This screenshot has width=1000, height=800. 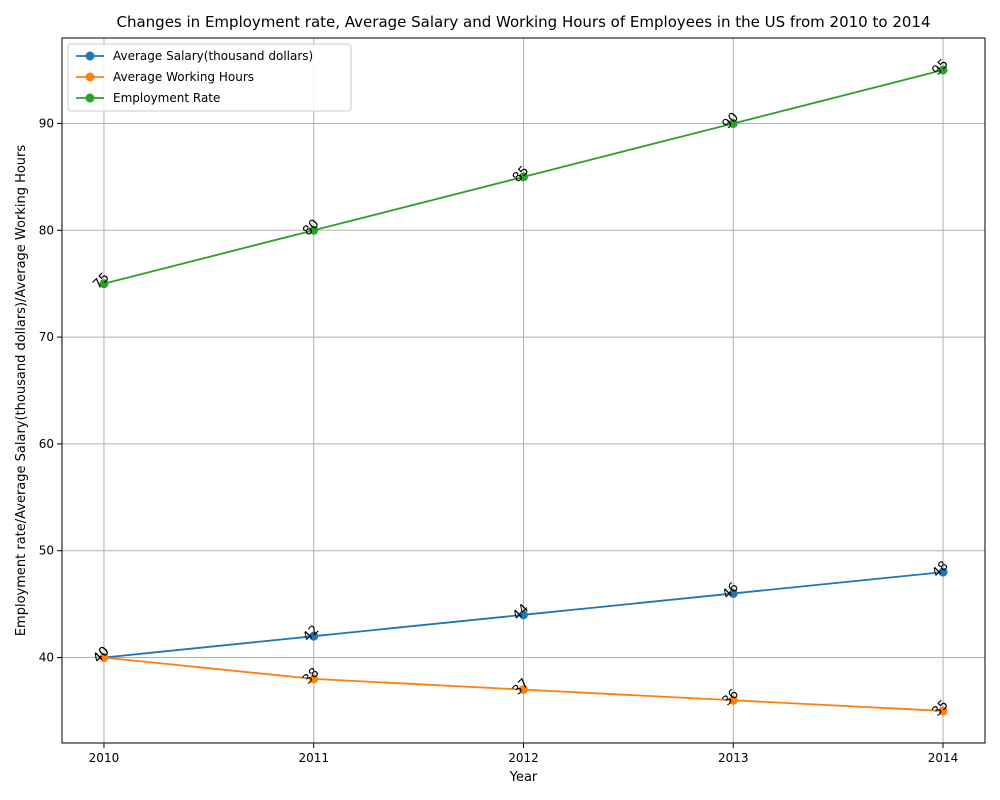 I want to click on data-label: 95, so click(x=940, y=67).